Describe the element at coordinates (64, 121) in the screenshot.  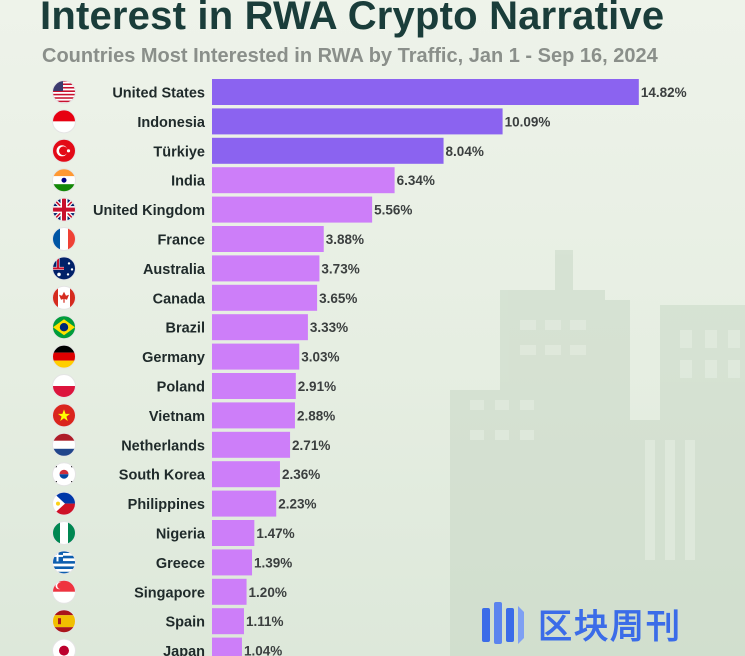
I see `flag-id-icon` at that location.